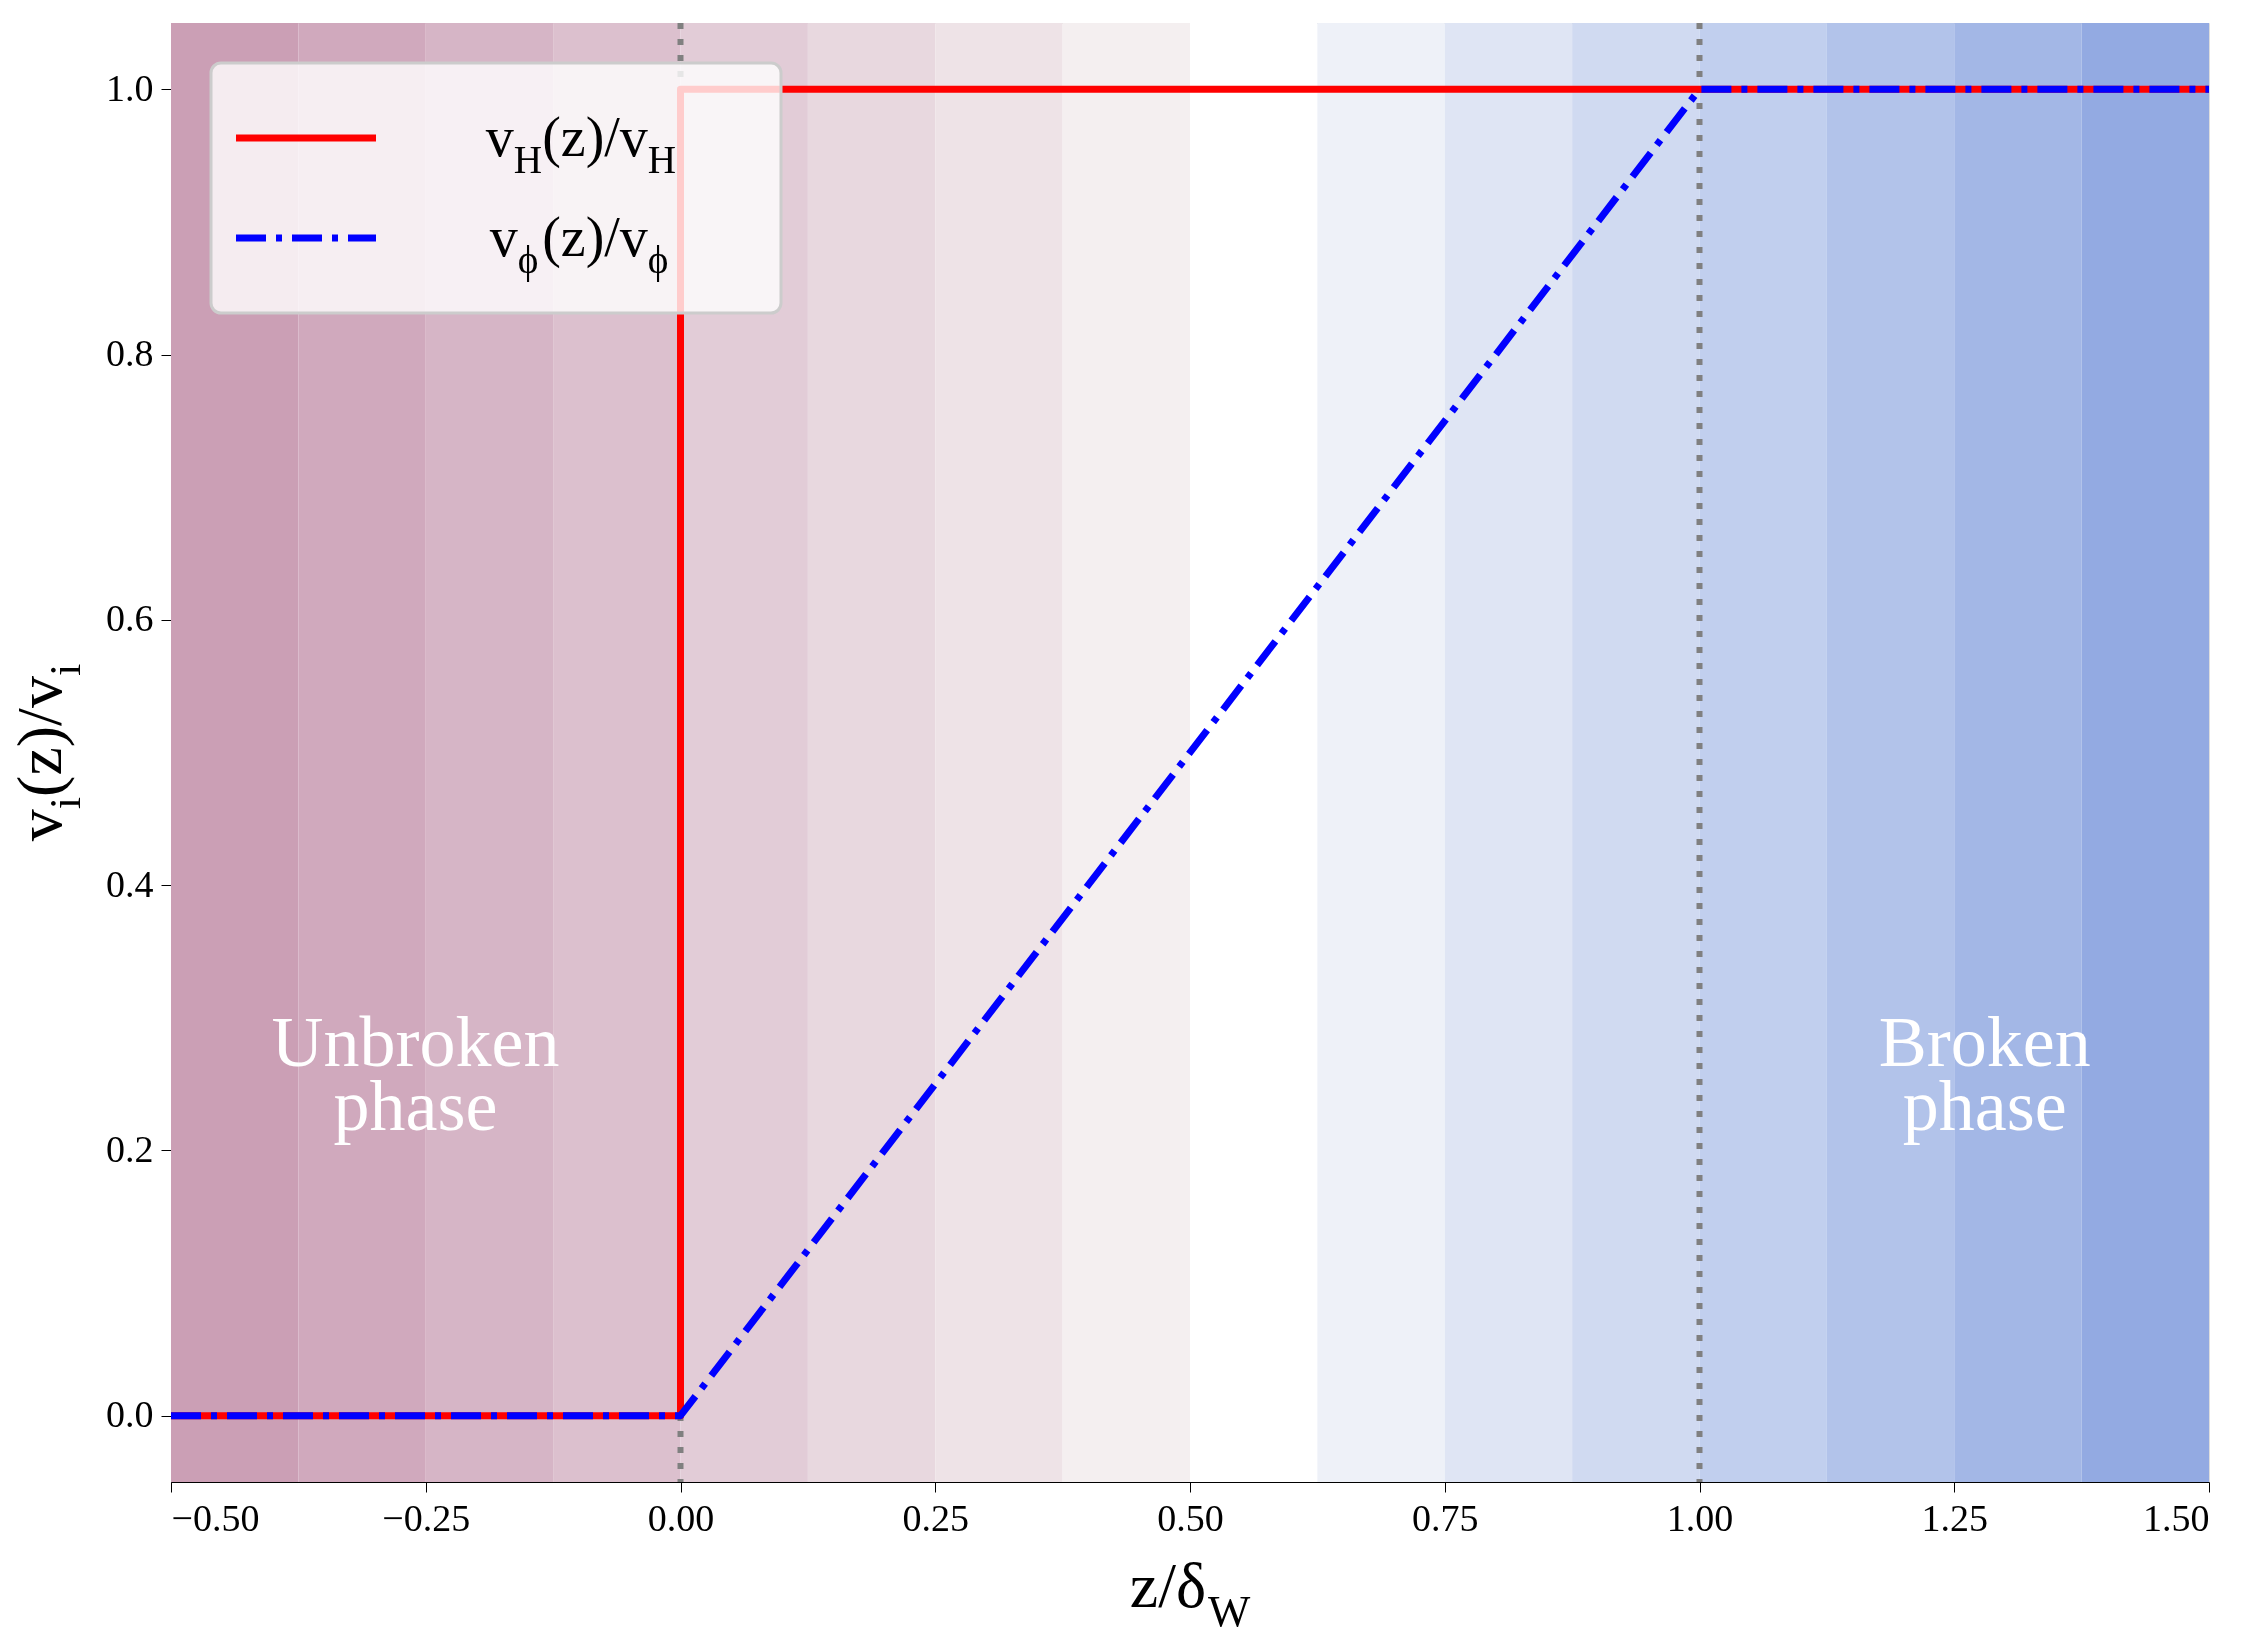  Describe the element at coordinates (1190, 1517) in the screenshot. I see `x-tick-label: 0.50` at that location.